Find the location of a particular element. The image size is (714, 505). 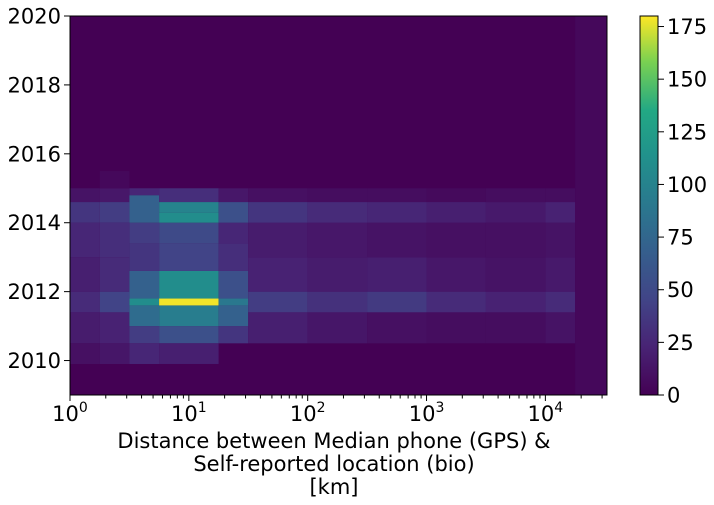

colorbar-tick-label: 150 is located at coordinates (687, 80).